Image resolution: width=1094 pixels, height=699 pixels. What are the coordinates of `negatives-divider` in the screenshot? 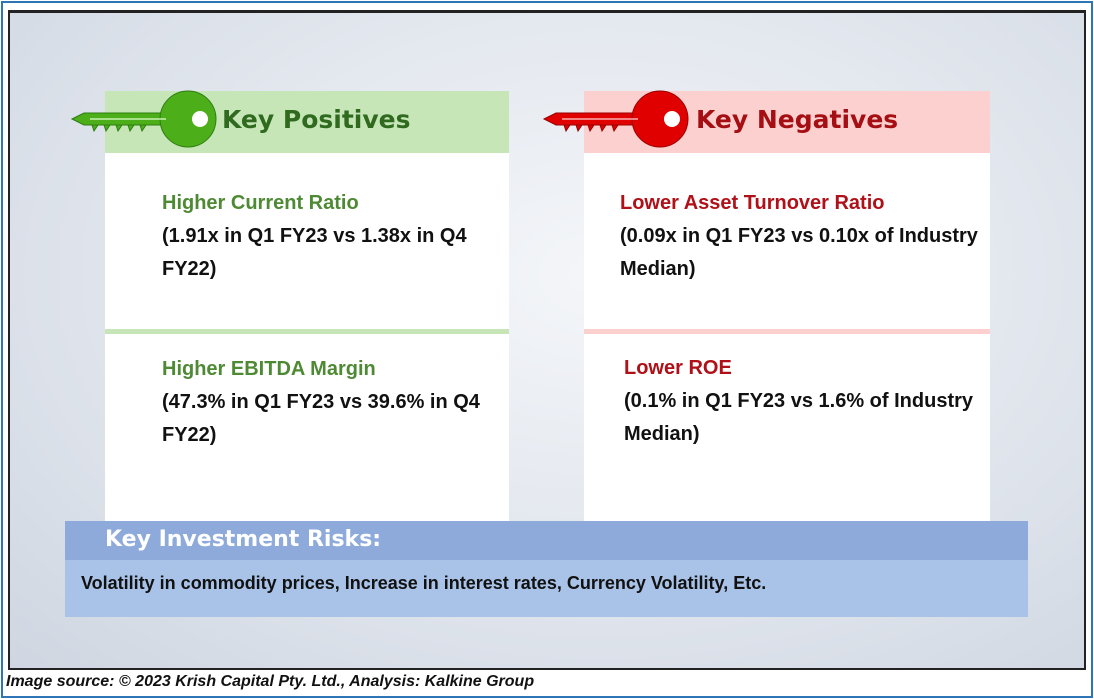 It's located at (787, 331).